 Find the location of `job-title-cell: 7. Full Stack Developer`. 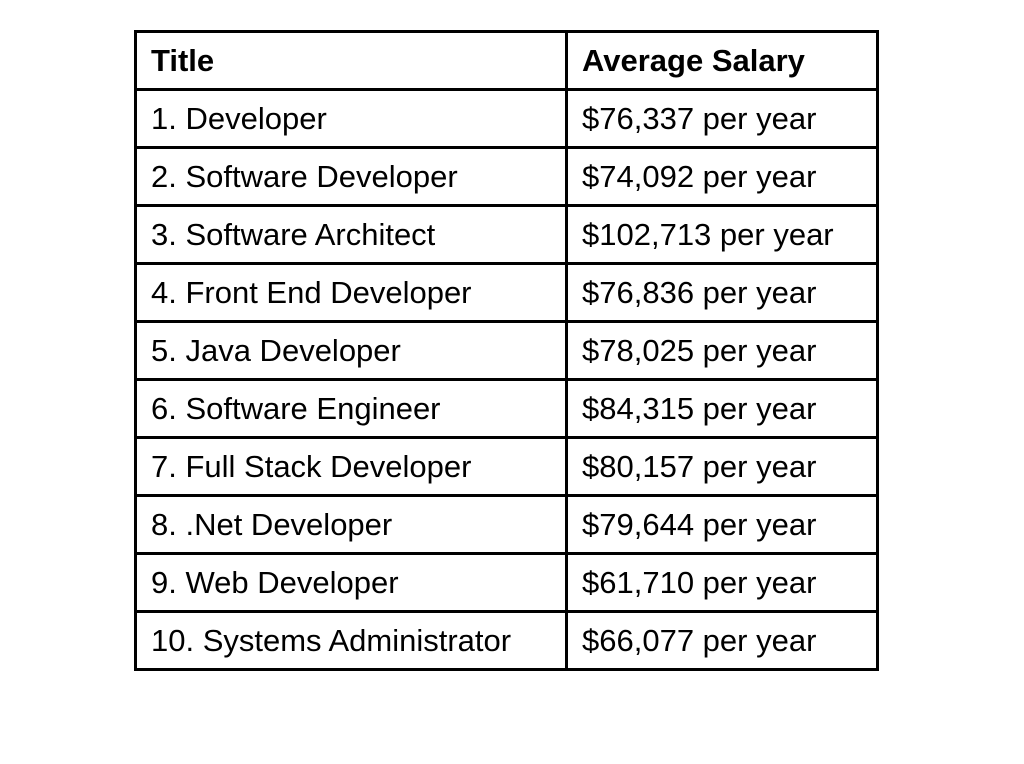

job-title-cell: 7. Full Stack Developer is located at coordinates (351, 466).